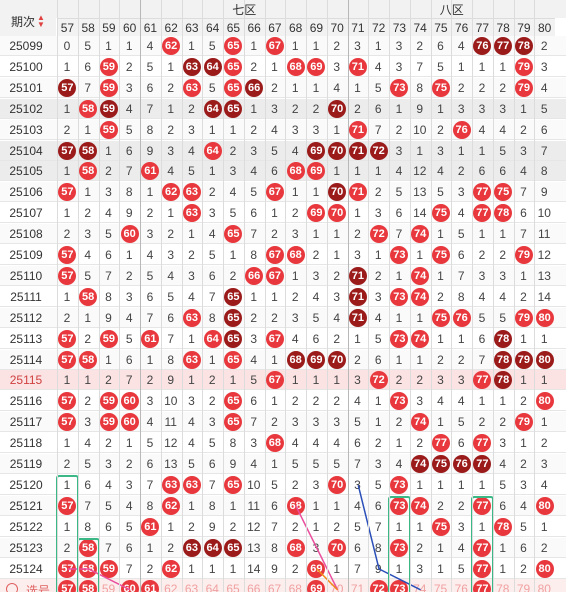 This screenshot has height=592, width=566. What do you see at coordinates (378, 586) in the screenshot?
I see `selected-number-ball: 72` at bounding box center [378, 586].